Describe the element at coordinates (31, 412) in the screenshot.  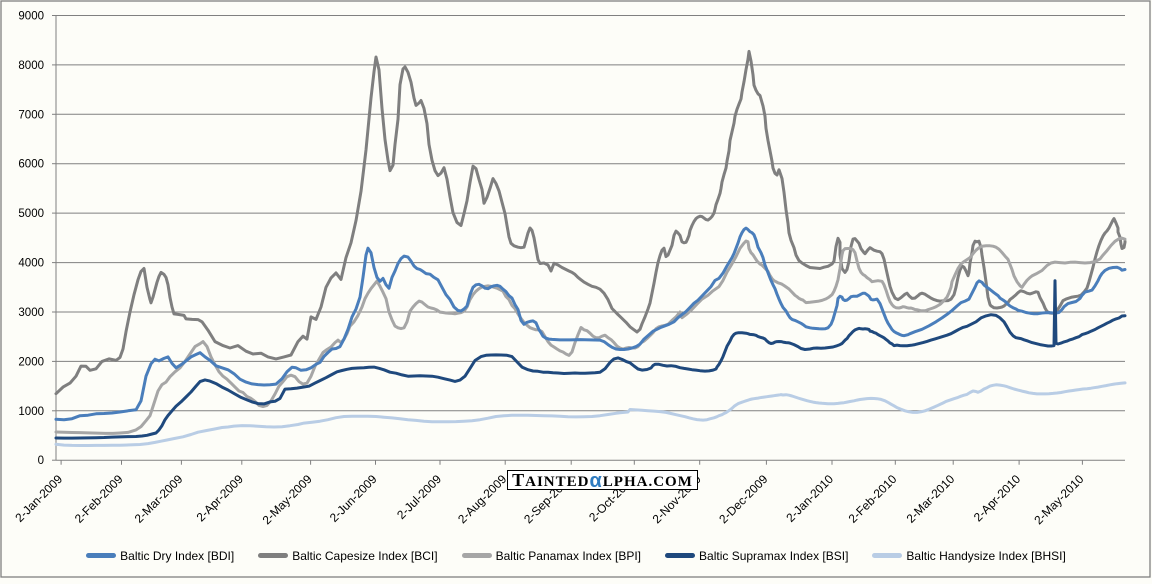
I see `svg-text: 1000` at that location.